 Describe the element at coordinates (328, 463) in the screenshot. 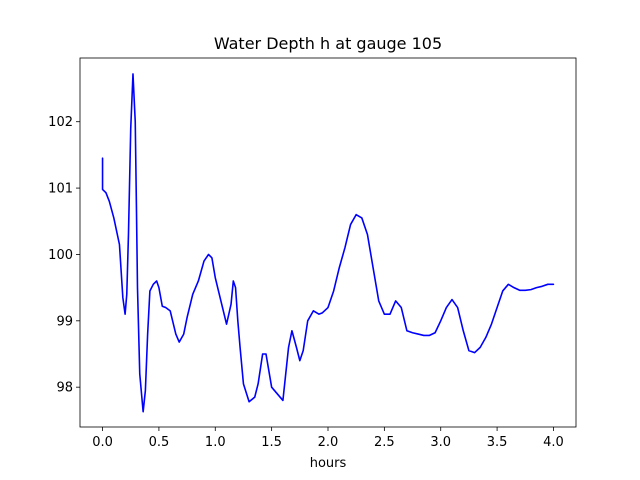

I see `x-axis-label: hours` at that location.